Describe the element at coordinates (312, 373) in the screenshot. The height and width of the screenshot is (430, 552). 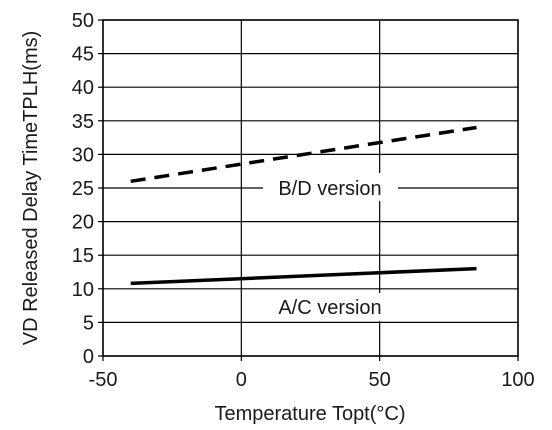
I see `x-axis-ticks: -50 0 50 100` at that location.